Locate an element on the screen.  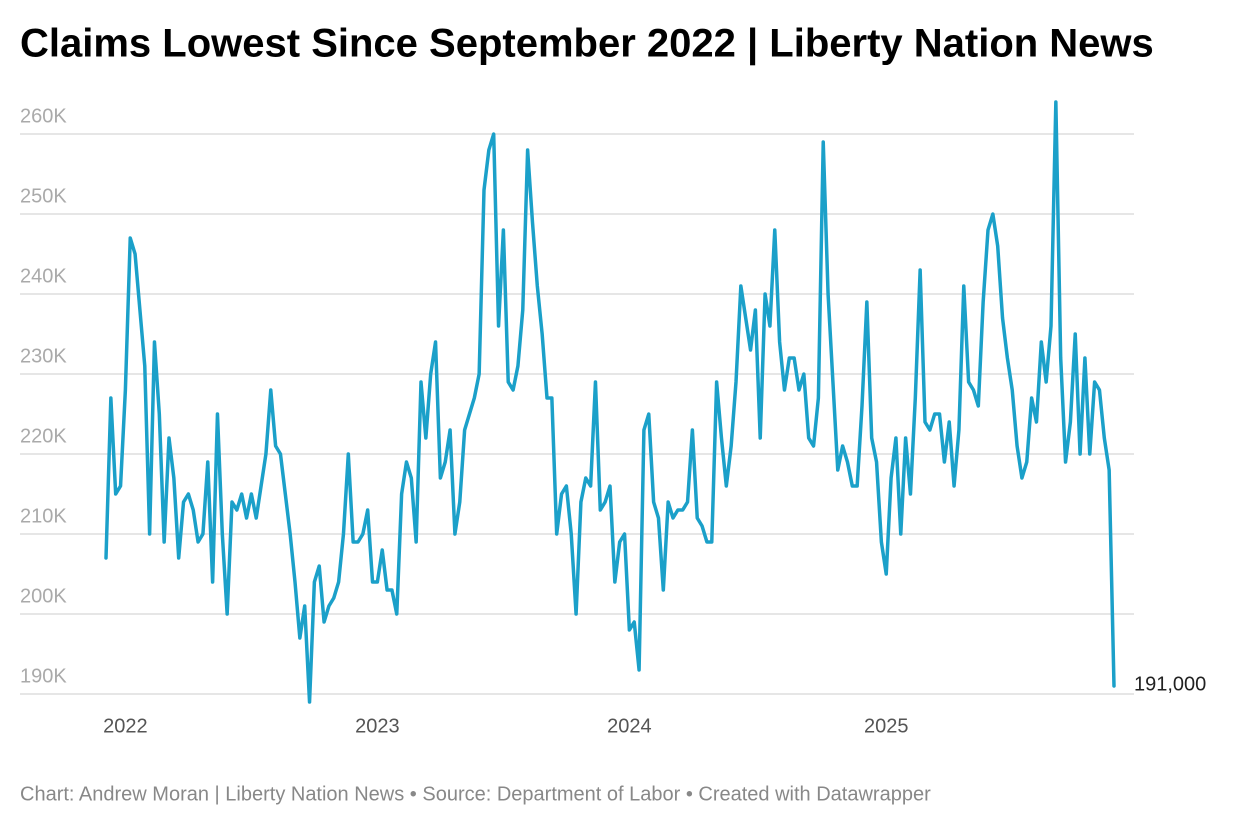
y-tick-label: 200K is located at coordinates (43, 596).